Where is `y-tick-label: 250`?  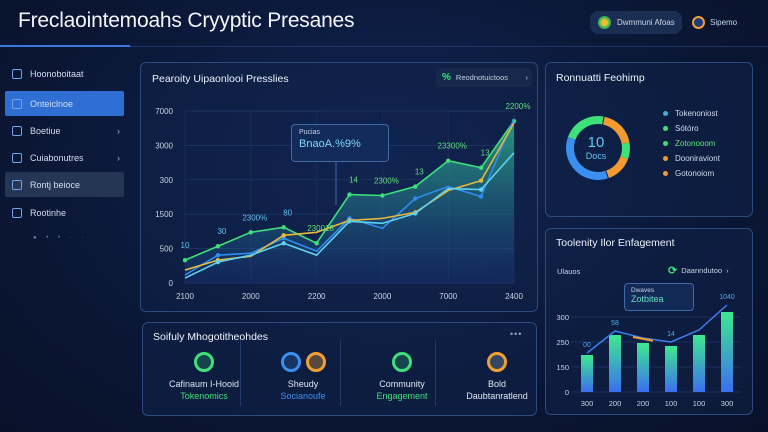 y-tick-label: 250 is located at coordinates (562, 342).